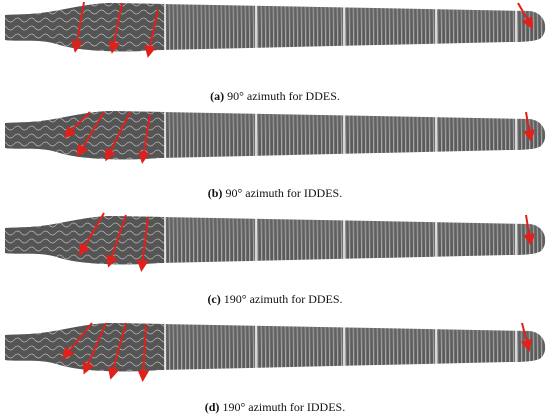 The width and height of the screenshot is (550, 419). What do you see at coordinates (217, 96) in the screenshot?
I see `caption-label: (a)` at bounding box center [217, 96].